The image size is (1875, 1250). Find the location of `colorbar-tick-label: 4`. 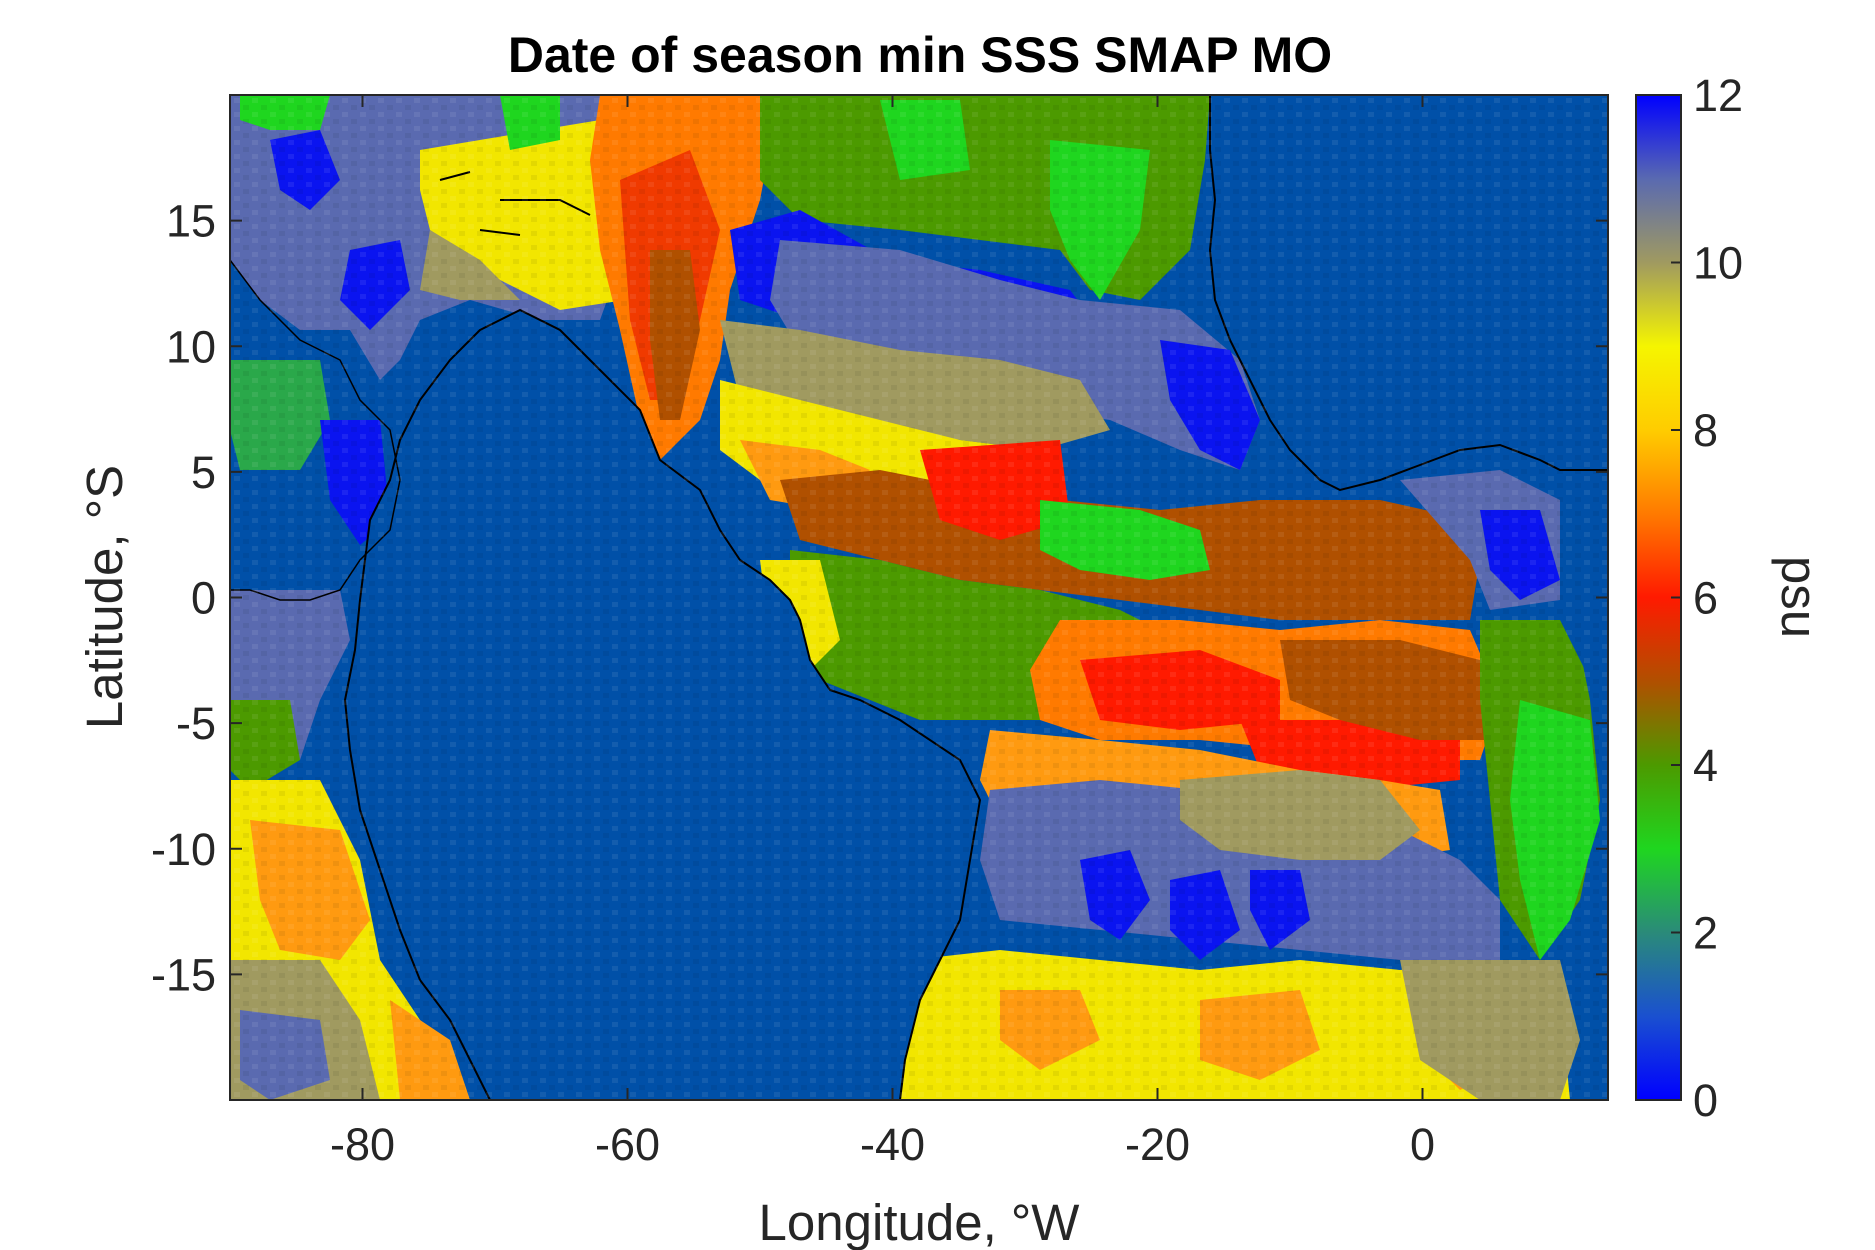

colorbar-tick-label: 4 is located at coordinates (1705, 765).